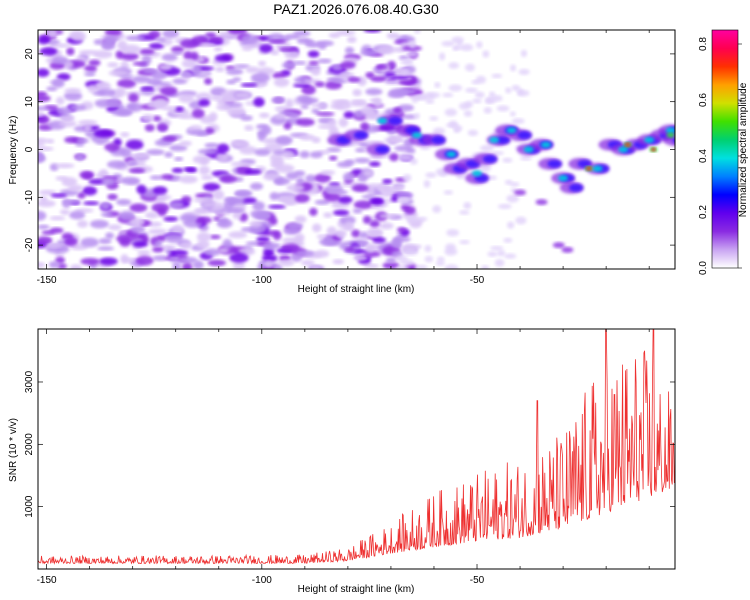 The image size is (750, 600). I want to click on colorbar-gradient, so click(725, 149).